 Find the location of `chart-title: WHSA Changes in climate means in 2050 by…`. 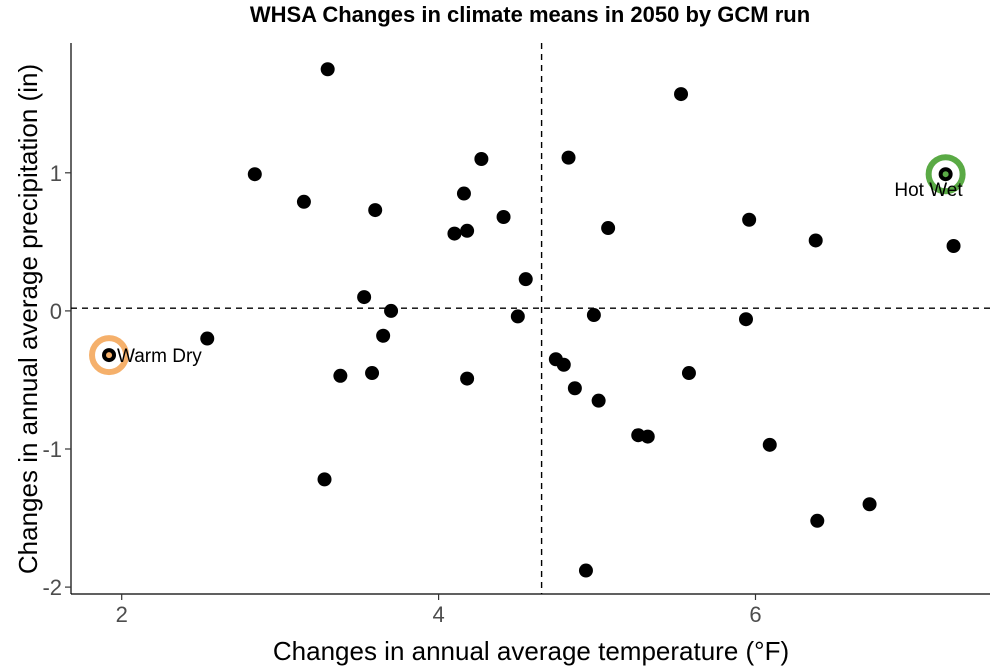

chart-title: WHSA Changes in climate means in 2050 by… is located at coordinates (530, 14).